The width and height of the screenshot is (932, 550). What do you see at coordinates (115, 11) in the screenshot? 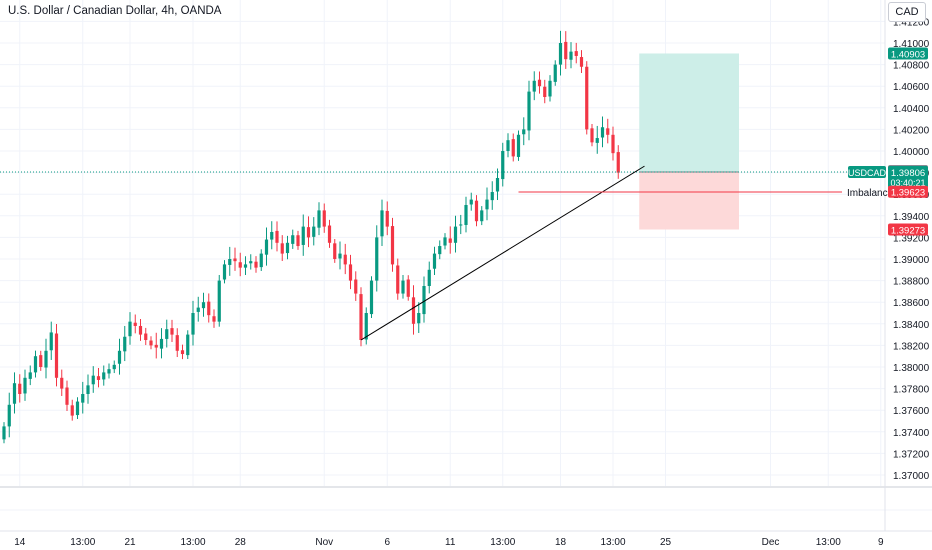
I see `symbol-title: U.S. Dollar / Canadian Dollar, 4h, OANDA` at bounding box center [115, 11].